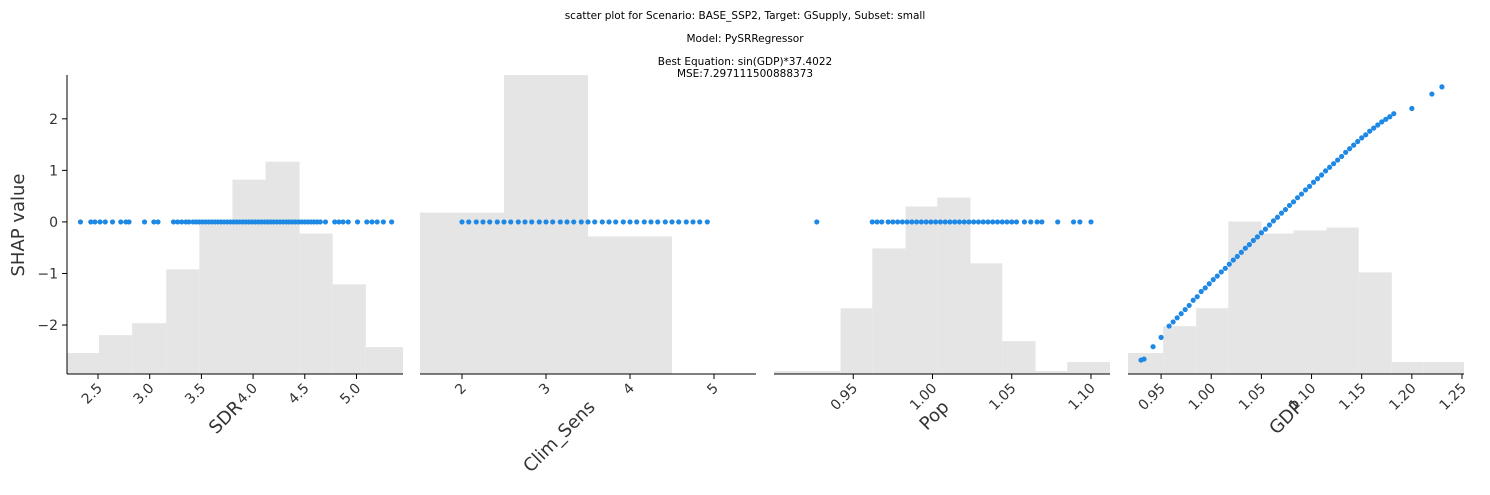 The height and width of the screenshot is (495, 1490). I want to click on x-tick-label: 0.95, so click(844, 397).